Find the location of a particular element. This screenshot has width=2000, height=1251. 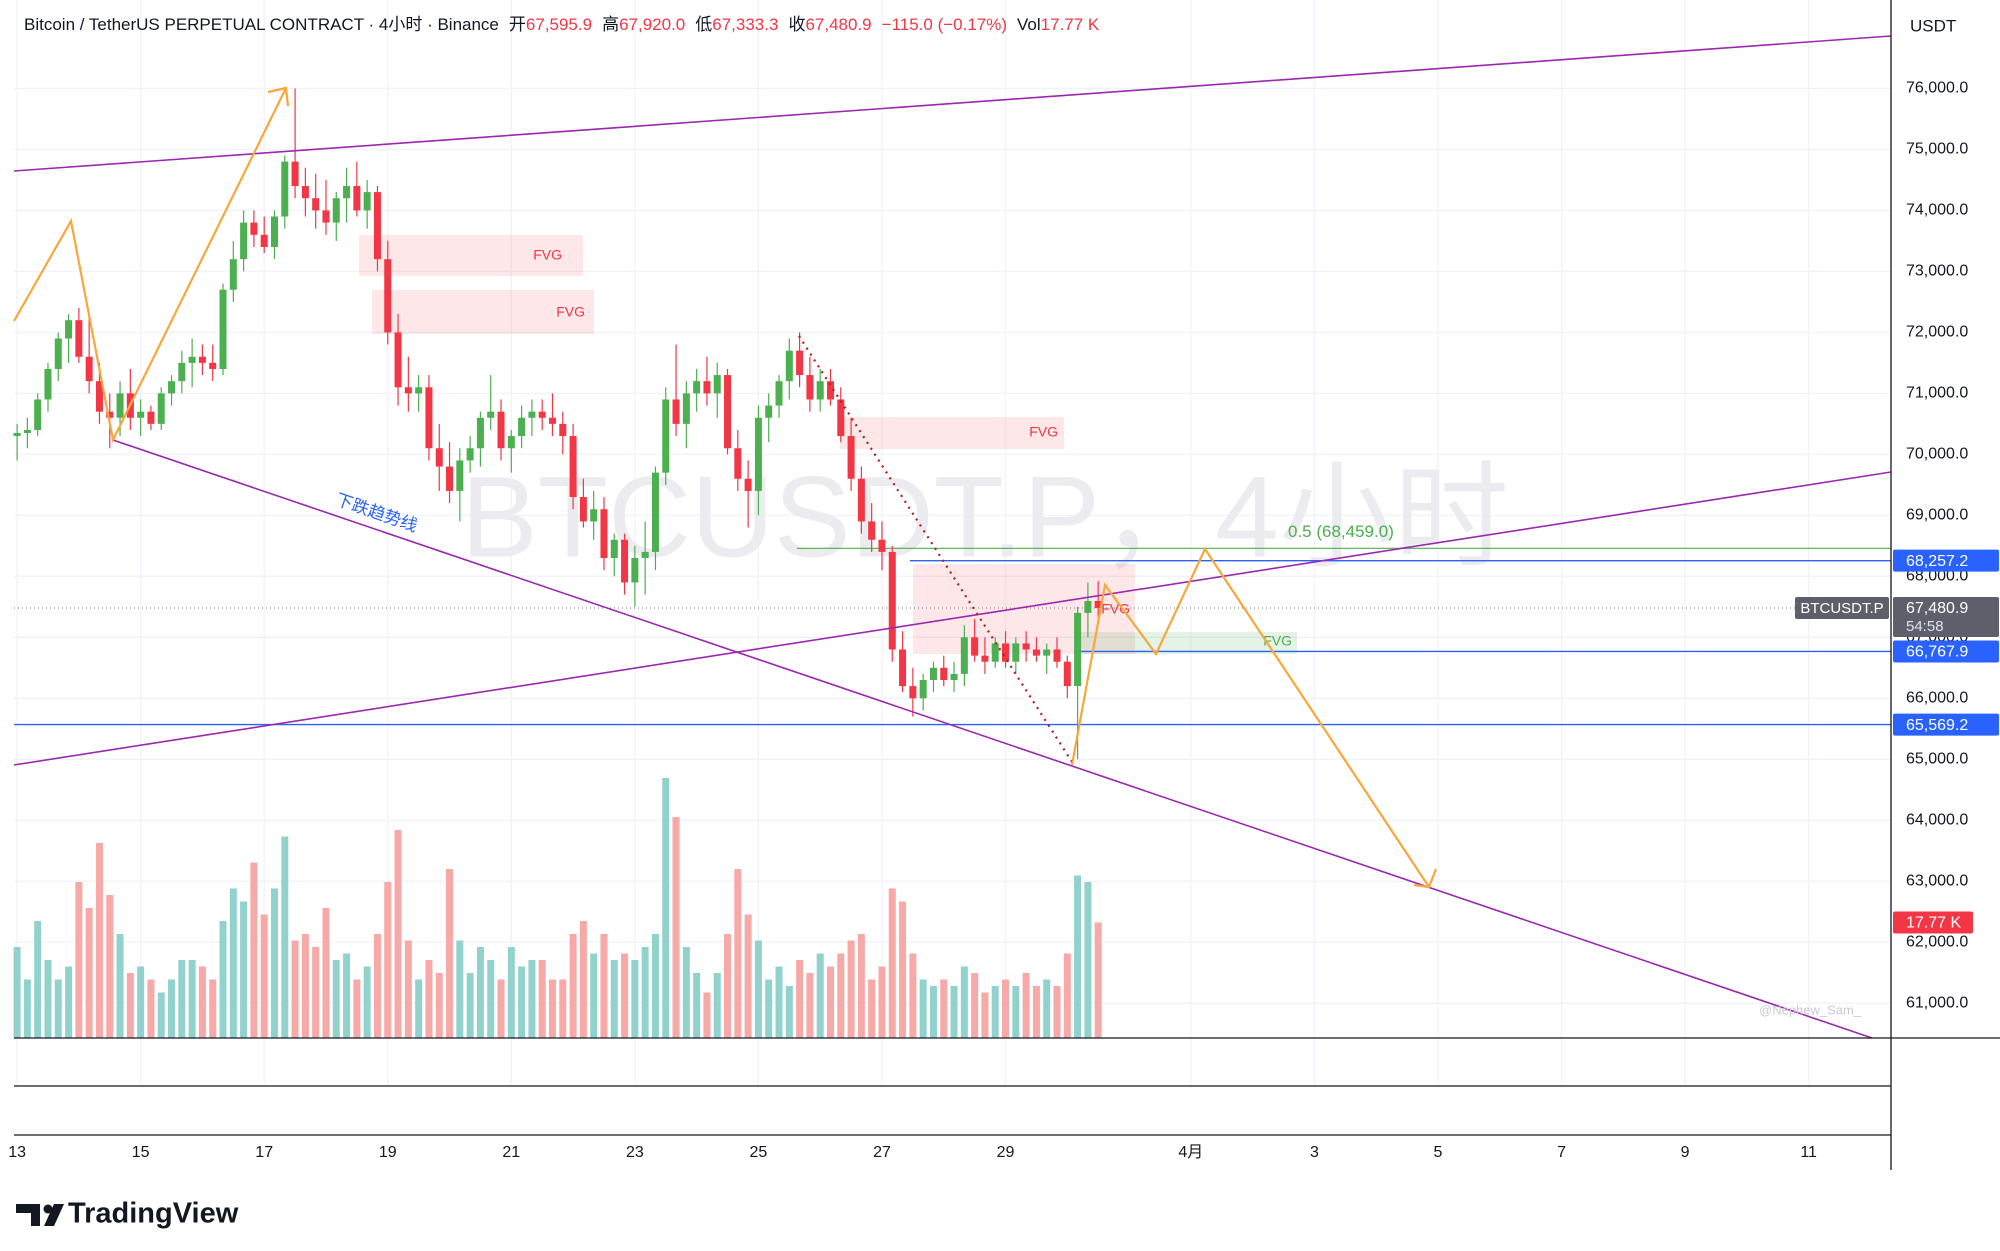

header-label: Vol is located at coordinates (1029, 24).